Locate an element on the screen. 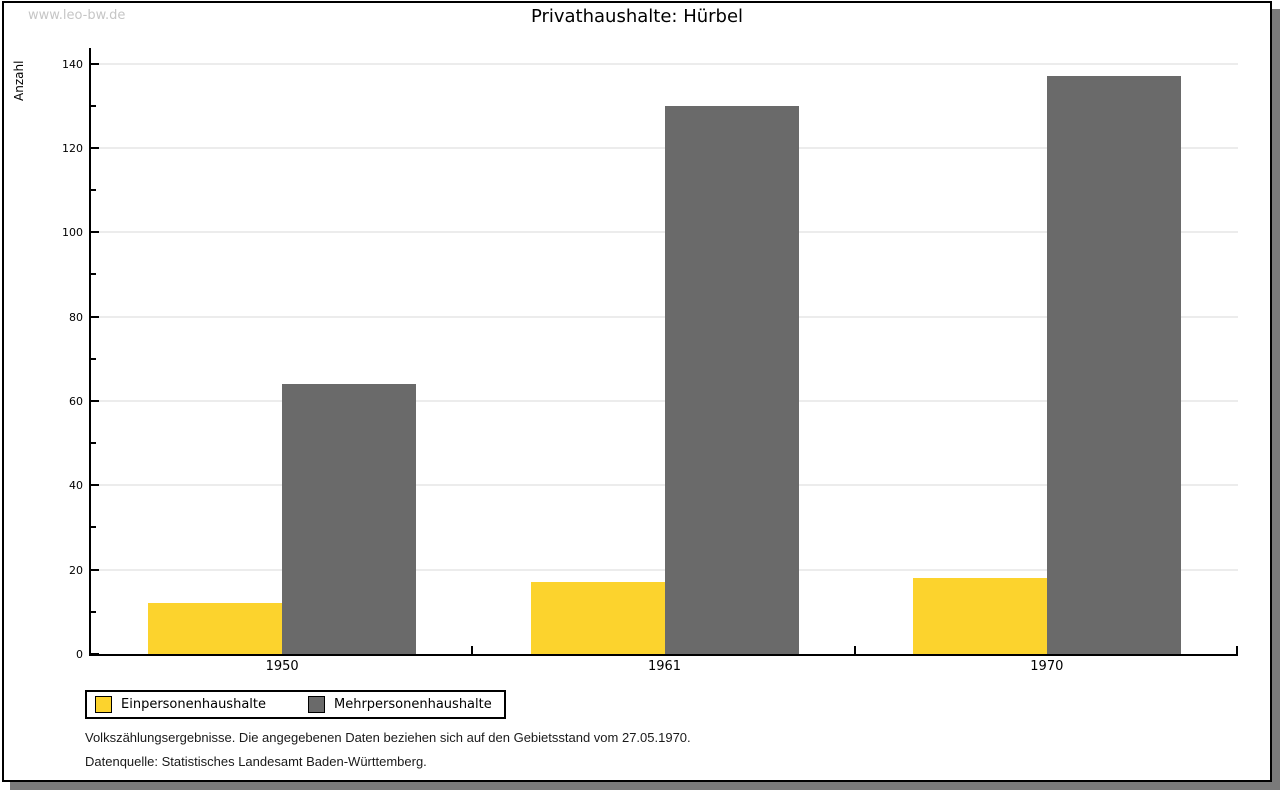 The width and height of the screenshot is (1280, 791). y-tick-label-60: 60 is located at coordinates (76, 401).